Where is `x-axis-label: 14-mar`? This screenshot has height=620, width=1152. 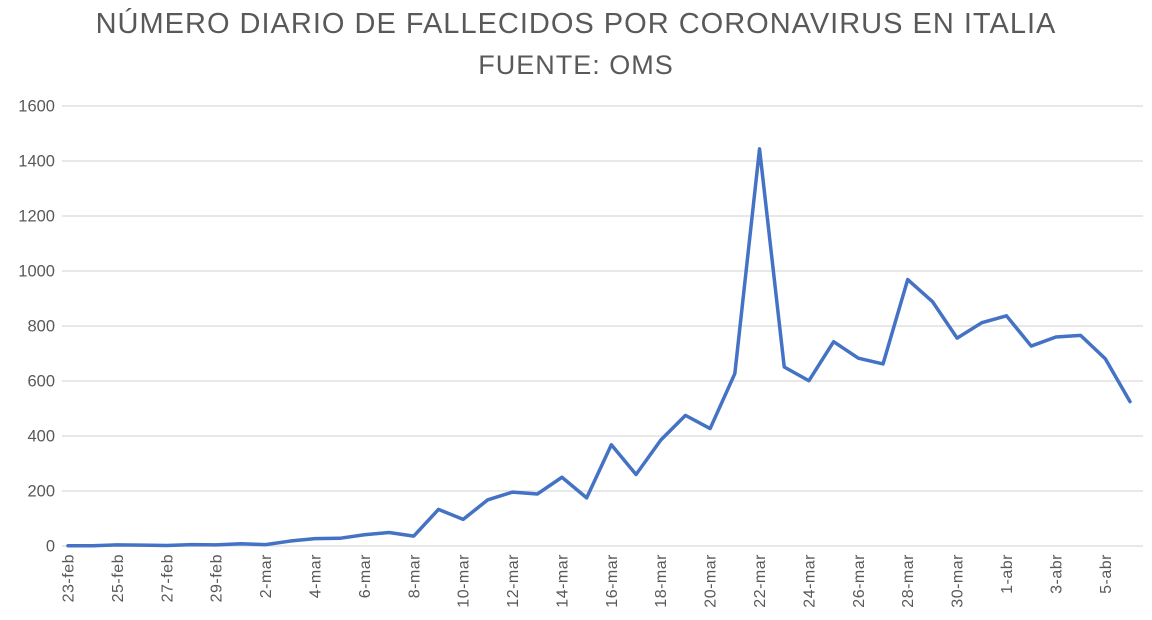
x-axis-label: 14-mar is located at coordinates (562, 581).